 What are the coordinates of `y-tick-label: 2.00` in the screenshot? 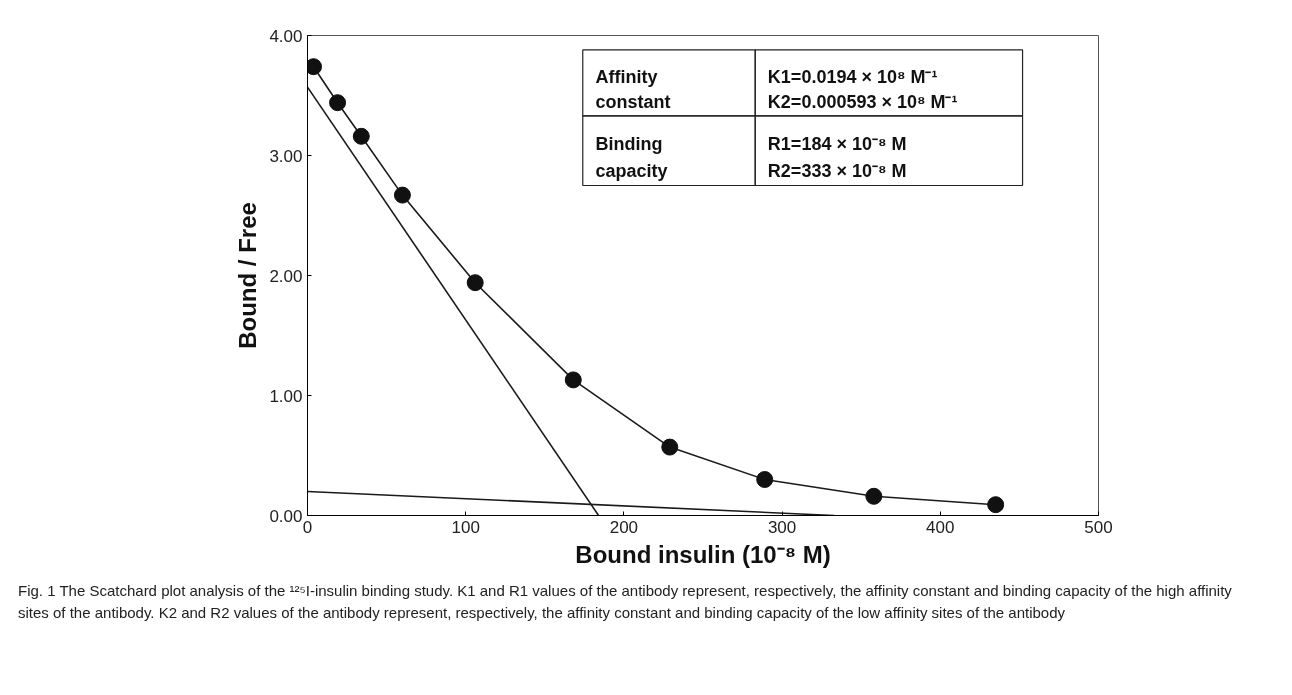 It's located at (286, 276).